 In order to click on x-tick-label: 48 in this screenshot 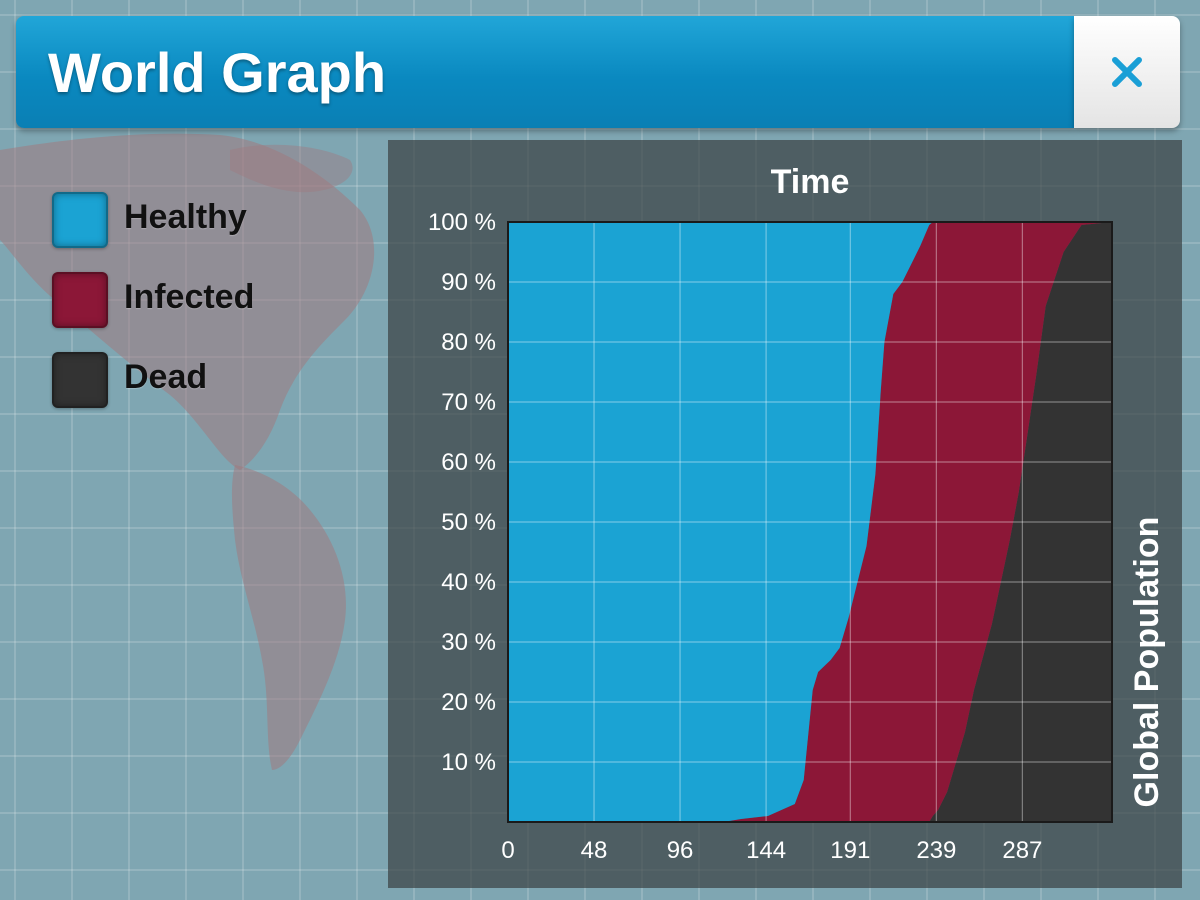, I will do `click(594, 850)`.